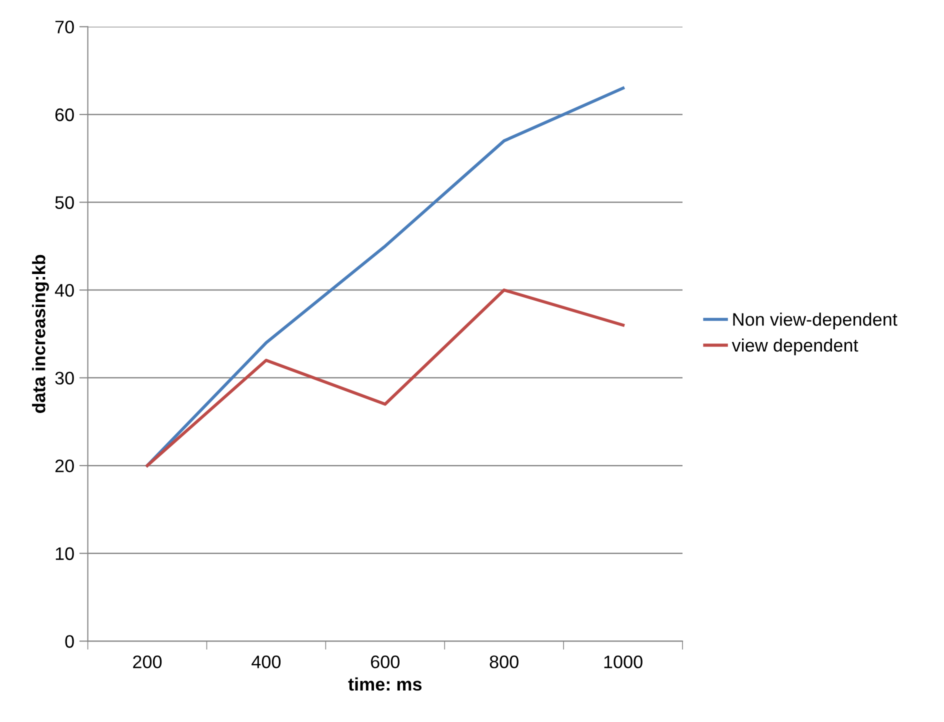 The height and width of the screenshot is (722, 944). What do you see at coordinates (385, 684) in the screenshot?
I see `x-axis-title: time: ms` at bounding box center [385, 684].